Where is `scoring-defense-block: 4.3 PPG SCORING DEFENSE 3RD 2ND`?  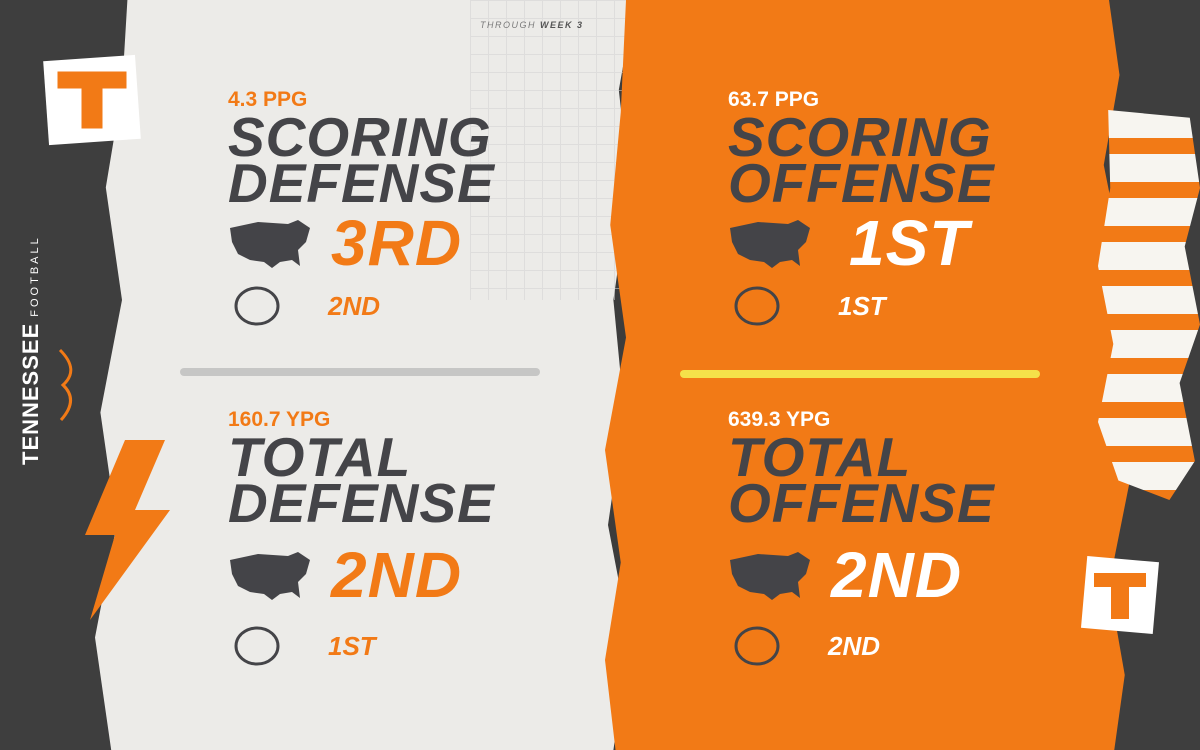 scoring-defense-block: 4.3 PPG SCORING DEFENSE 3RD 2ND is located at coordinates (398, 218).